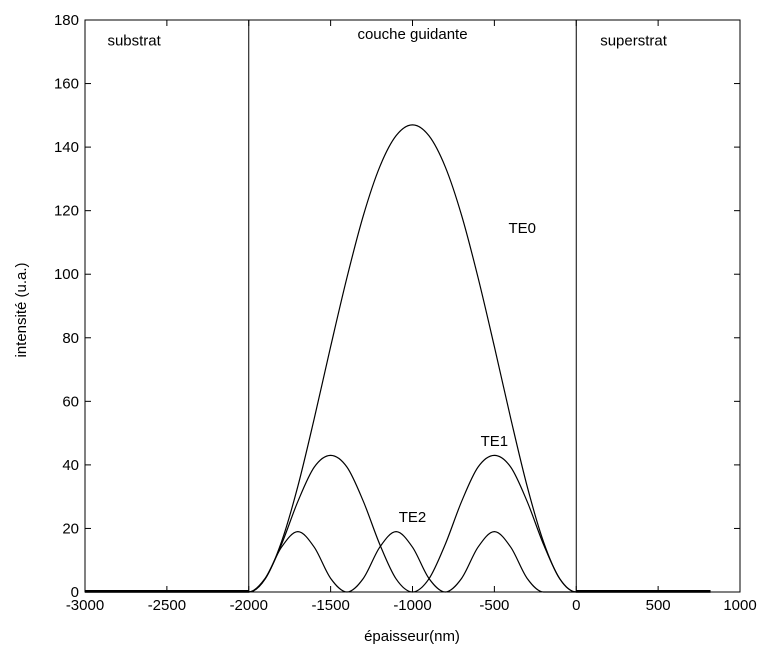 The image size is (764, 652). What do you see at coordinates (134, 40) in the screenshot?
I see `region-label: substrat` at bounding box center [134, 40].